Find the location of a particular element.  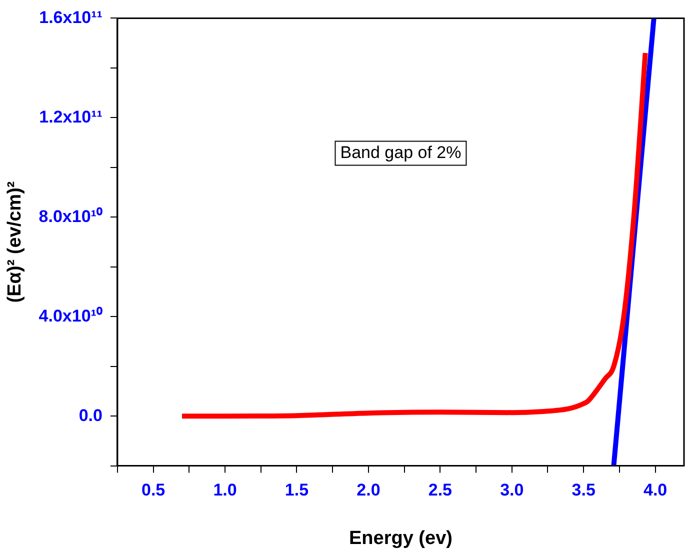

y-tick-label: 0.0 is located at coordinates (90, 415).